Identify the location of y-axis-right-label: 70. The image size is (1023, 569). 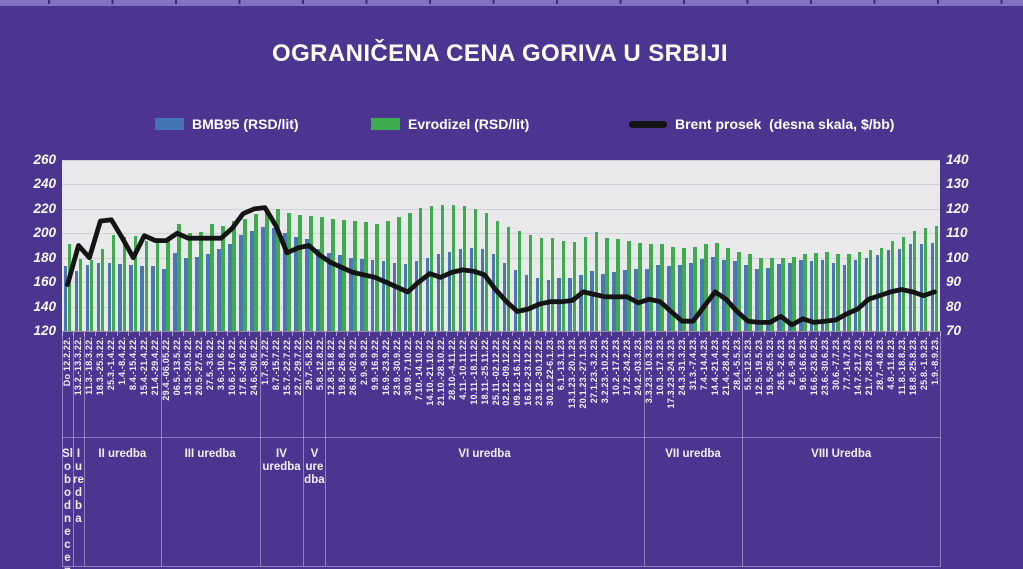
(954, 330).